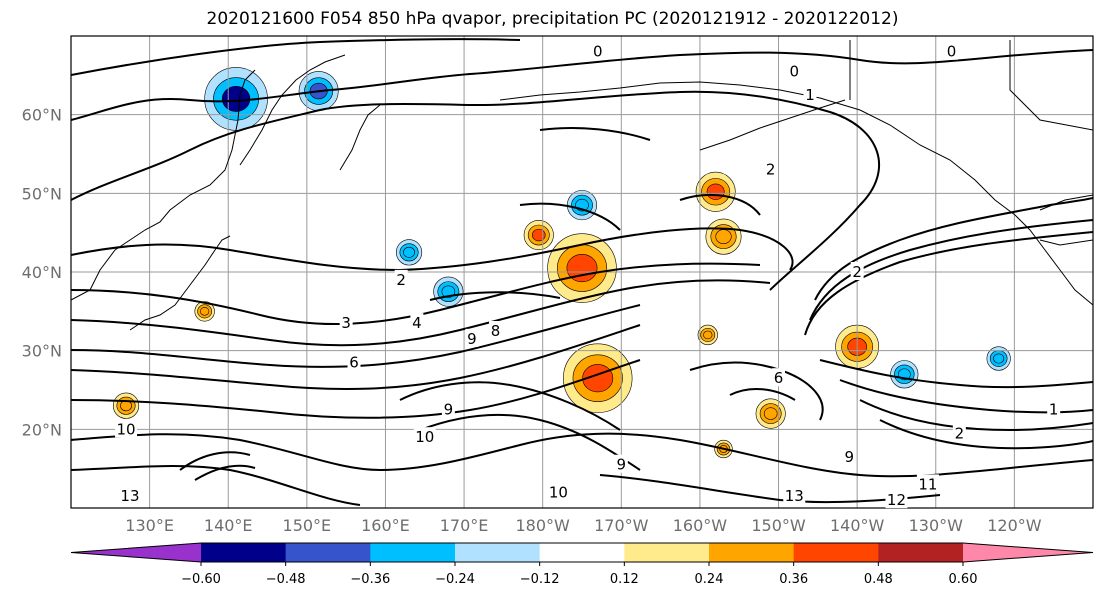 Image resolution: width=1105 pixels, height=601 pixels. I want to click on colorbar-tick-label: 0.48, so click(878, 579).